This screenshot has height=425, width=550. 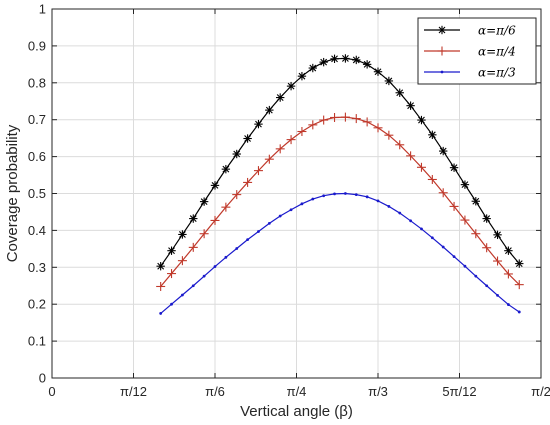 What do you see at coordinates (37, 230) in the screenshot?
I see `y-tick-label: 0.4` at bounding box center [37, 230].